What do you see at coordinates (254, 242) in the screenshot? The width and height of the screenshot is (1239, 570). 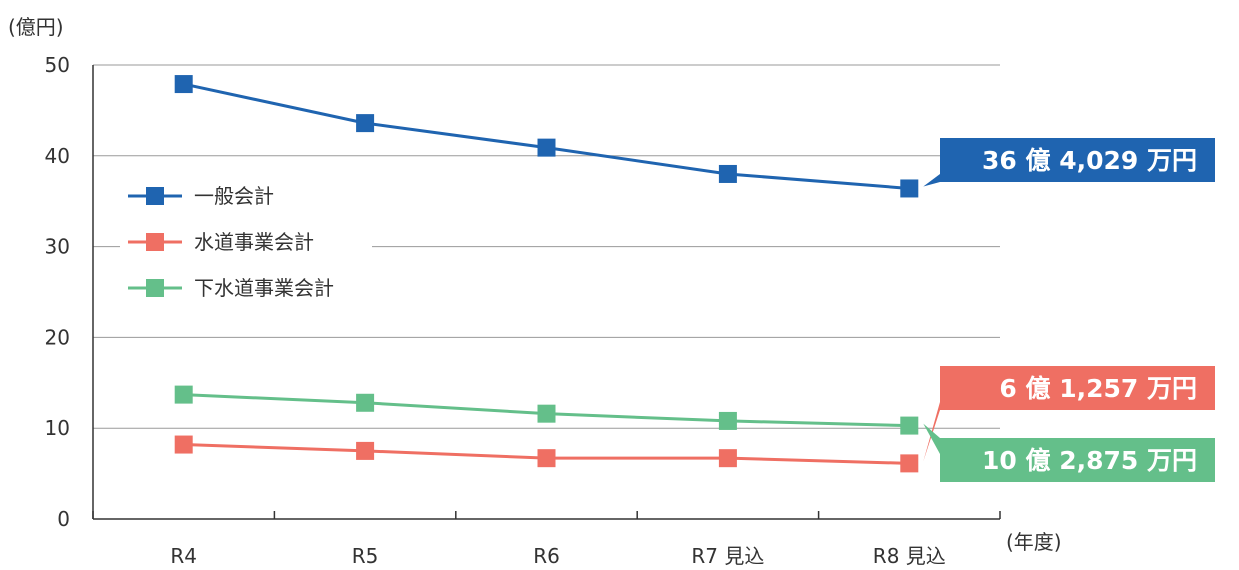 I see `legend-label: 水道事業会計` at bounding box center [254, 242].